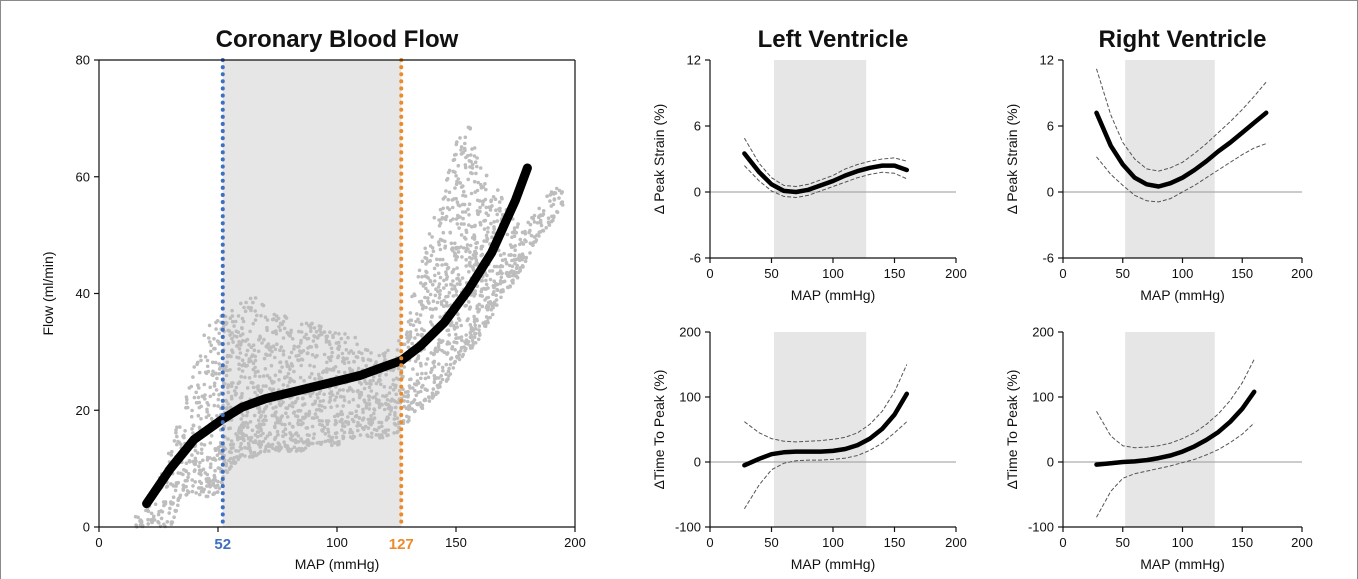 The image size is (1358, 579). What do you see at coordinates (709, 542) in the screenshot?
I see `x-tick-label: 0` at bounding box center [709, 542].